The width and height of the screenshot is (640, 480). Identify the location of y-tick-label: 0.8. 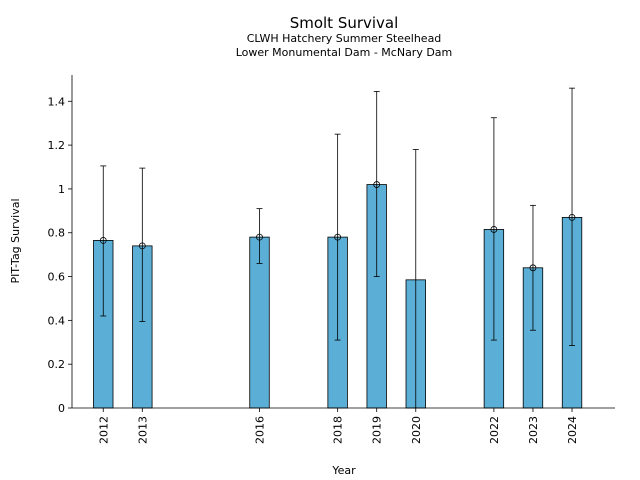
(57, 233).